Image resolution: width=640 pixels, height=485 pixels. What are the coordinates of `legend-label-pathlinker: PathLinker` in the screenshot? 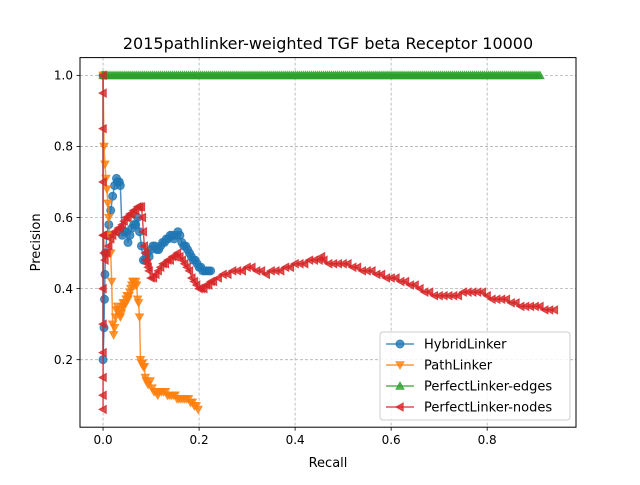 It's located at (458, 366).